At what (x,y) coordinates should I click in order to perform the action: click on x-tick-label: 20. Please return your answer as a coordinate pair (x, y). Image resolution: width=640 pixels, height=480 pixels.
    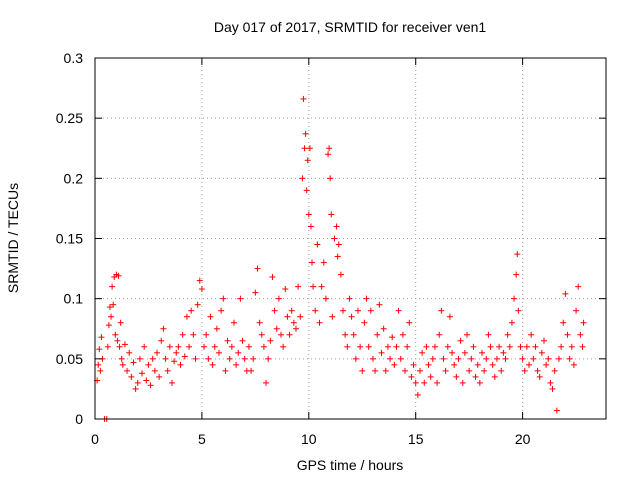
    Looking at the image, I should click on (523, 439).